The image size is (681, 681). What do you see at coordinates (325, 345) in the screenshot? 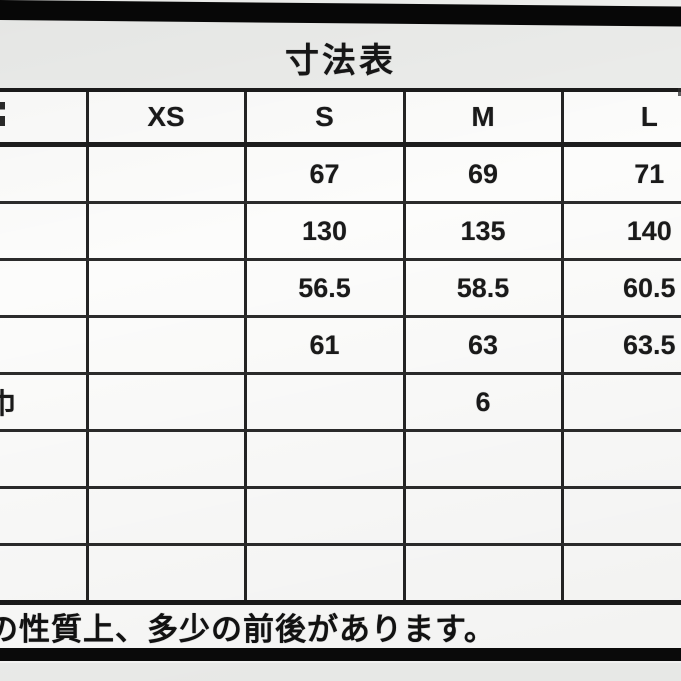
I see `size-cell: 61` at bounding box center [325, 345].